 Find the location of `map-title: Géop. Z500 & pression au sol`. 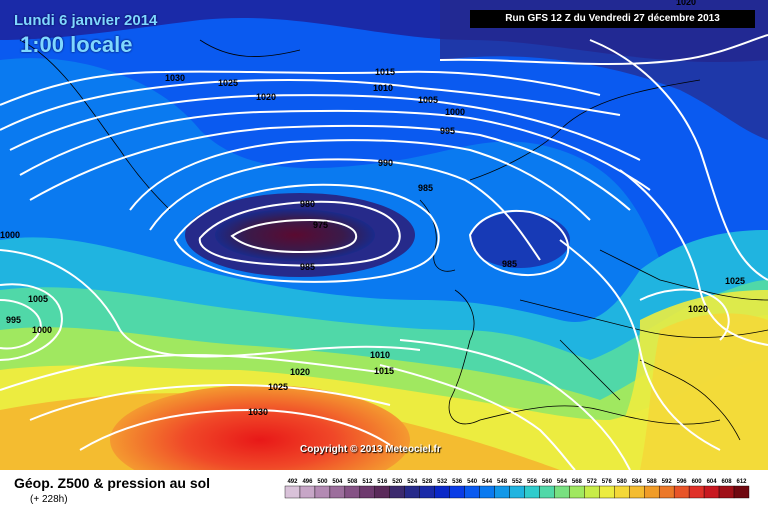

map-title: Géop. Z500 & pression au sol is located at coordinates (112, 483).